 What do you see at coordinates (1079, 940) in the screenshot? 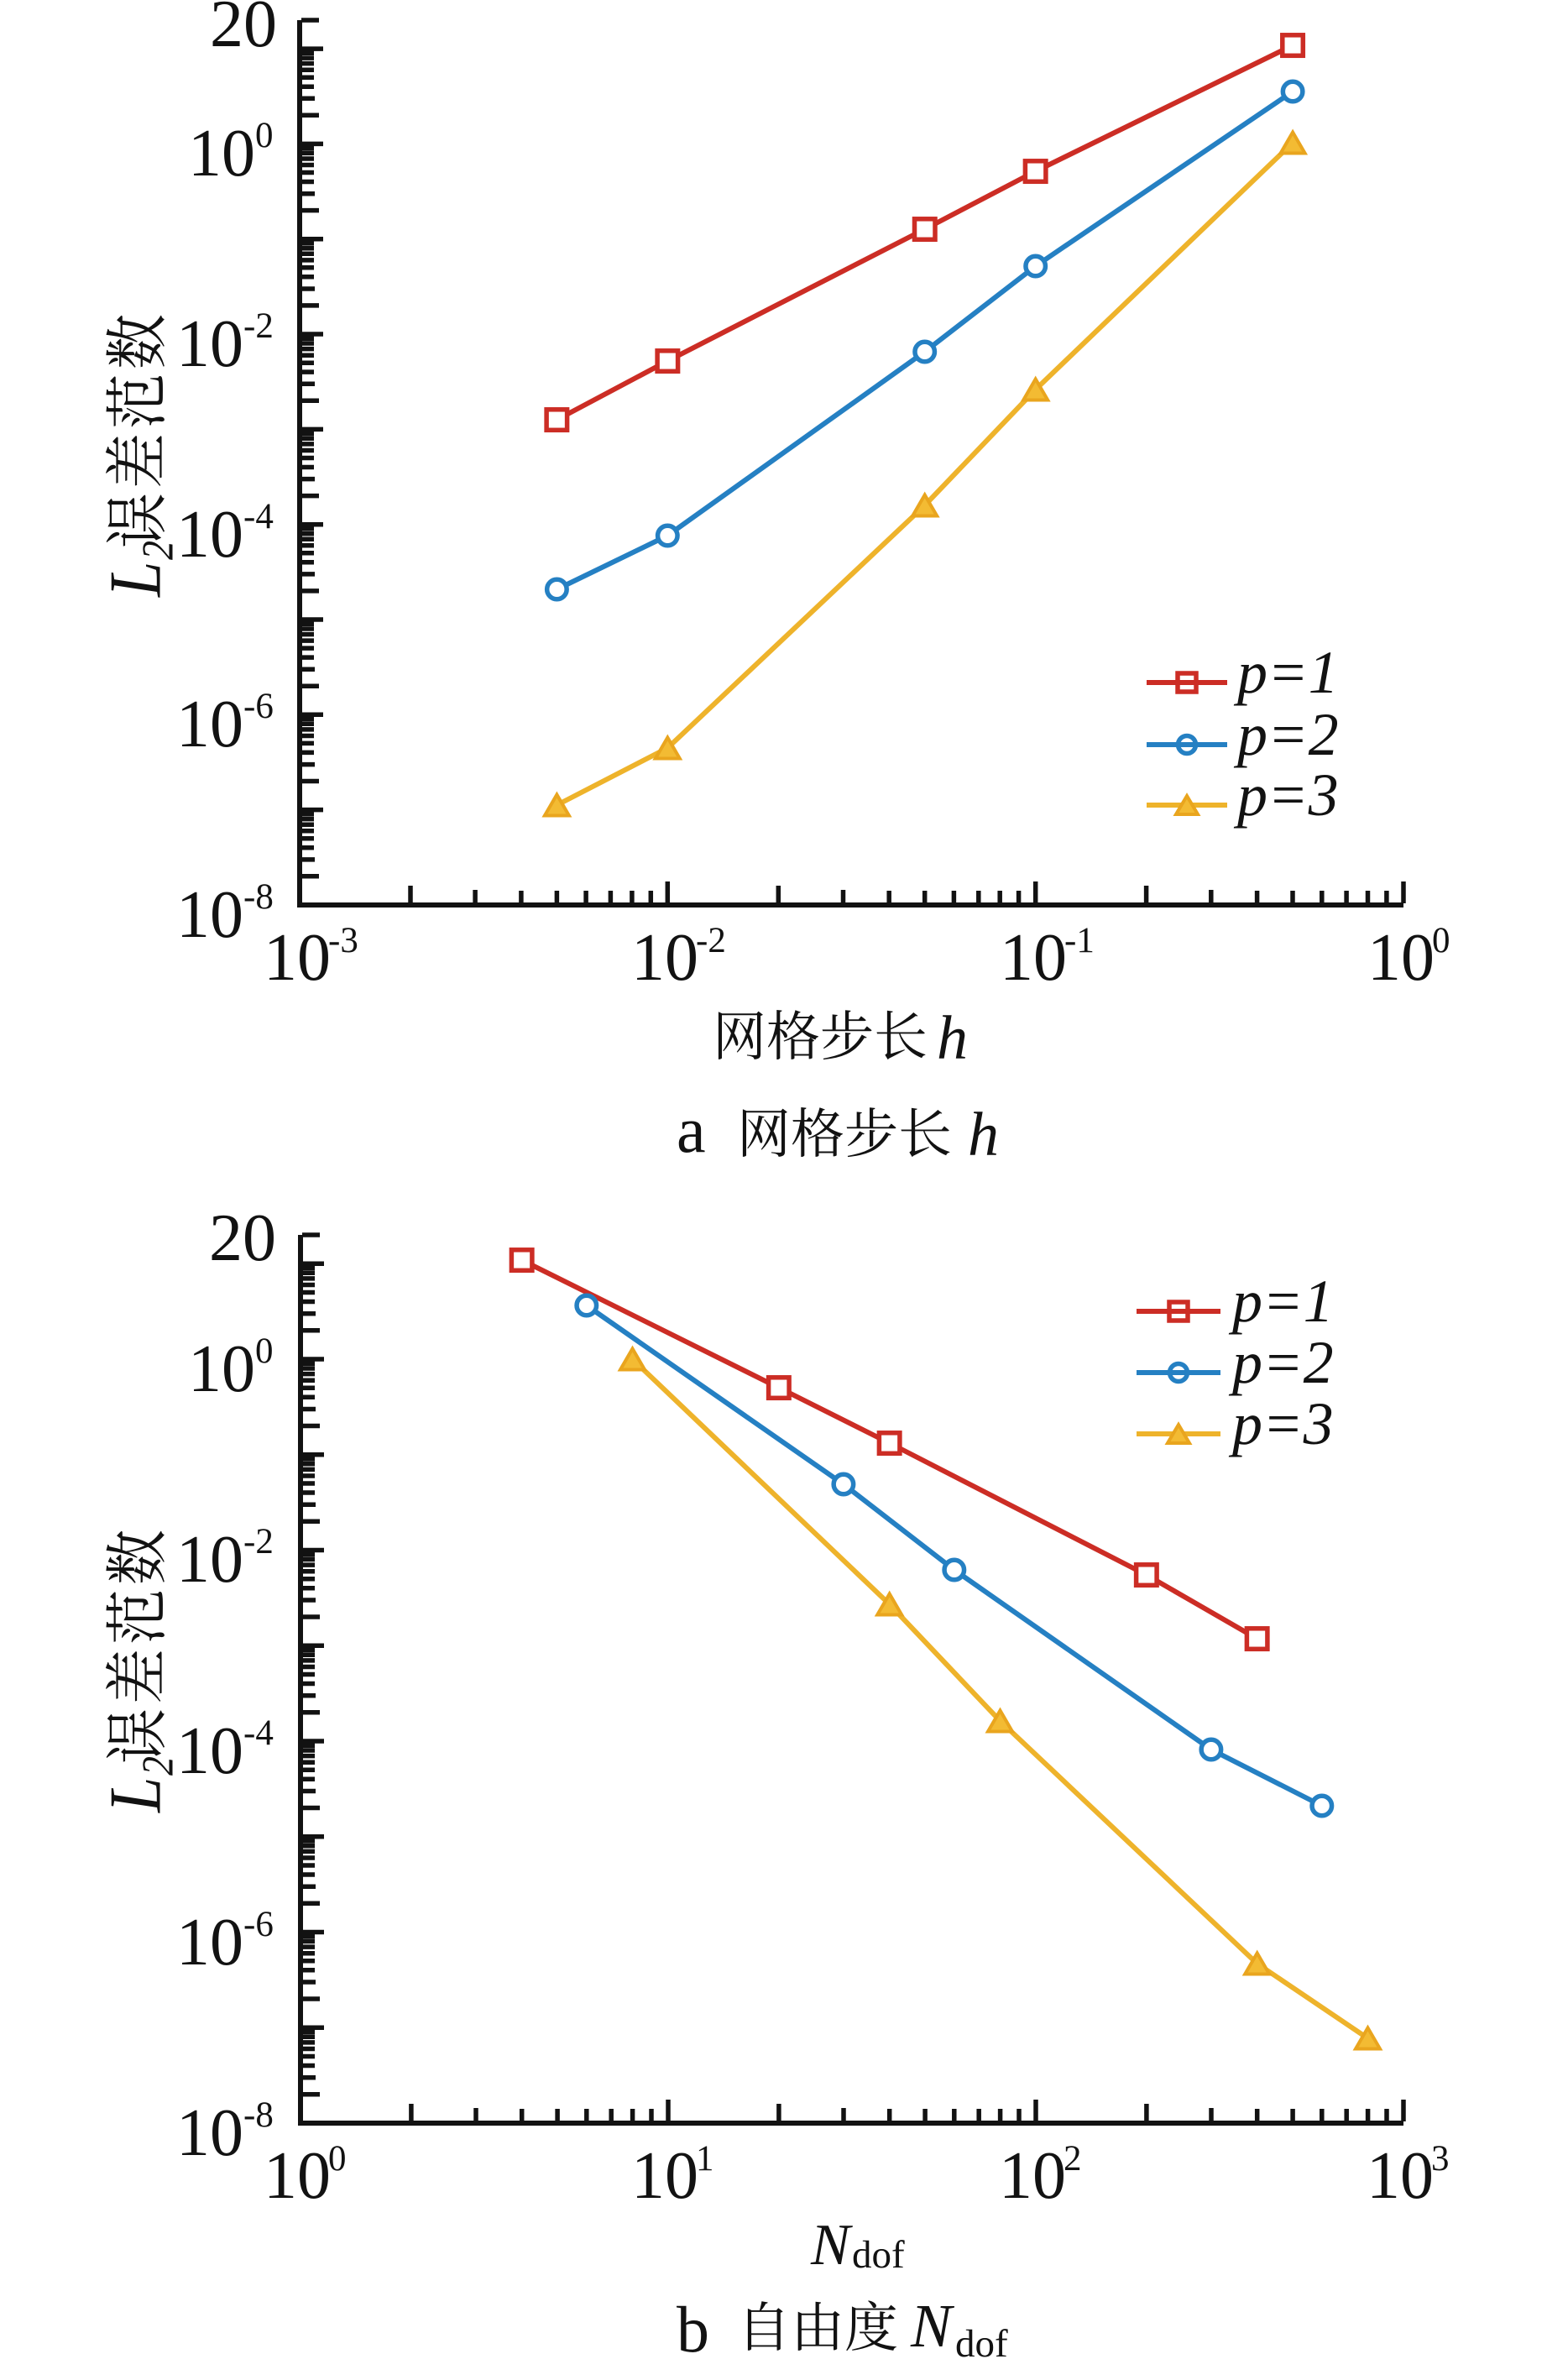
I see `svg-text: -1` at bounding box center [1079, 940].